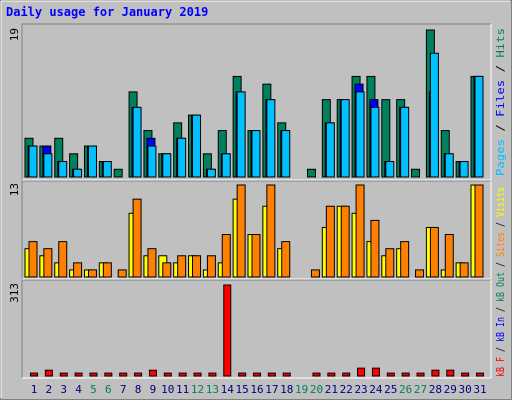  What do you see at coordinates (286, 389) in the screenshot?
I see `x-tick-label: 18` at bounding box center [286, 389].